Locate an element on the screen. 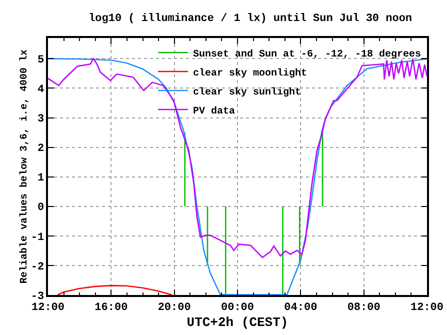 Image resolution: width=447 pixels, height=335 pixels. x-tick-label: 08:00 is located at coordinates (363, 308).